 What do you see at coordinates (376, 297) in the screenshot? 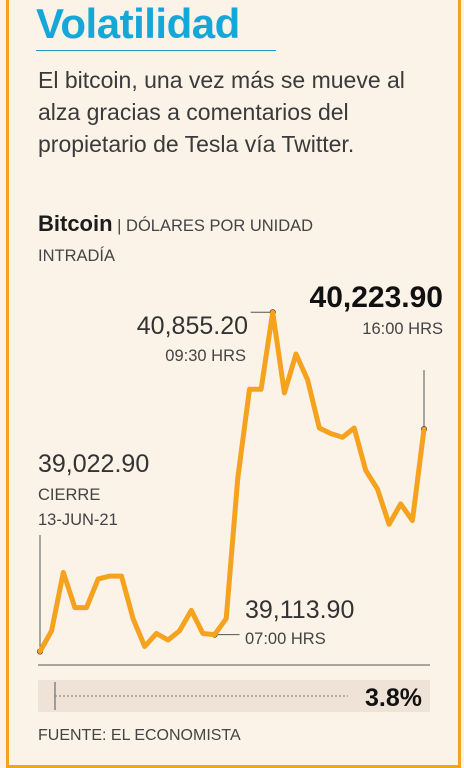
I see `last-value-label: 40,223.90` at bounding box center [376, 297].